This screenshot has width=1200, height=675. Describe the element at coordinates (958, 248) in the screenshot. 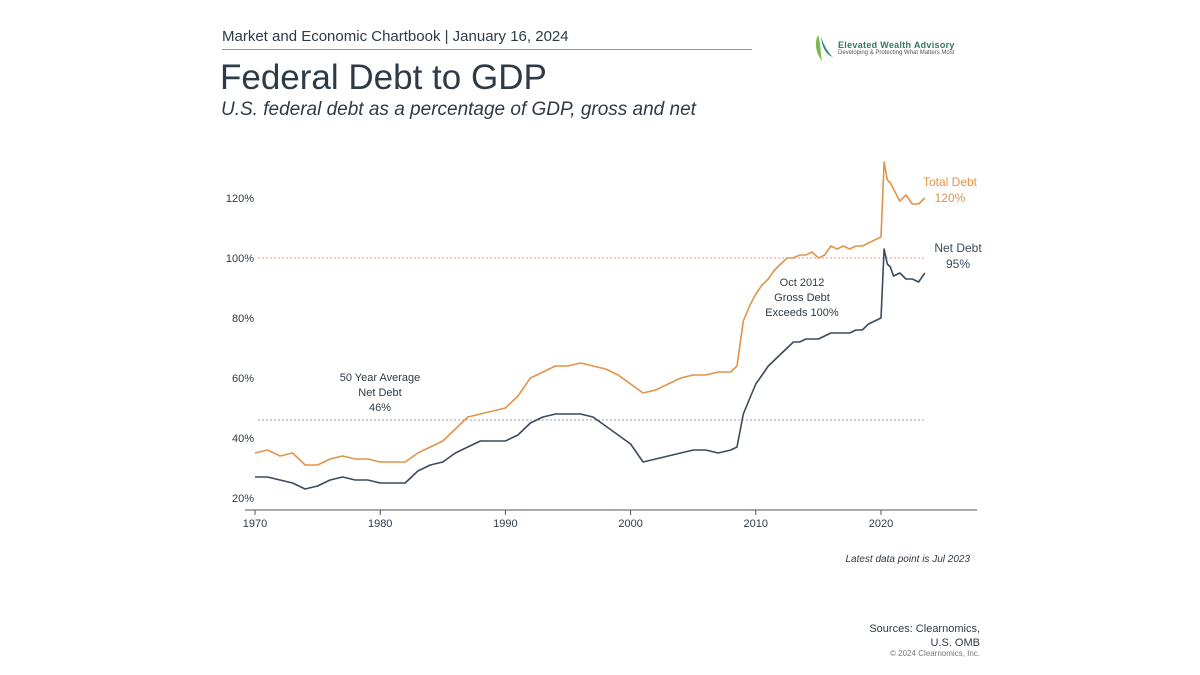

I see `series-label: Net Debt` at that location.